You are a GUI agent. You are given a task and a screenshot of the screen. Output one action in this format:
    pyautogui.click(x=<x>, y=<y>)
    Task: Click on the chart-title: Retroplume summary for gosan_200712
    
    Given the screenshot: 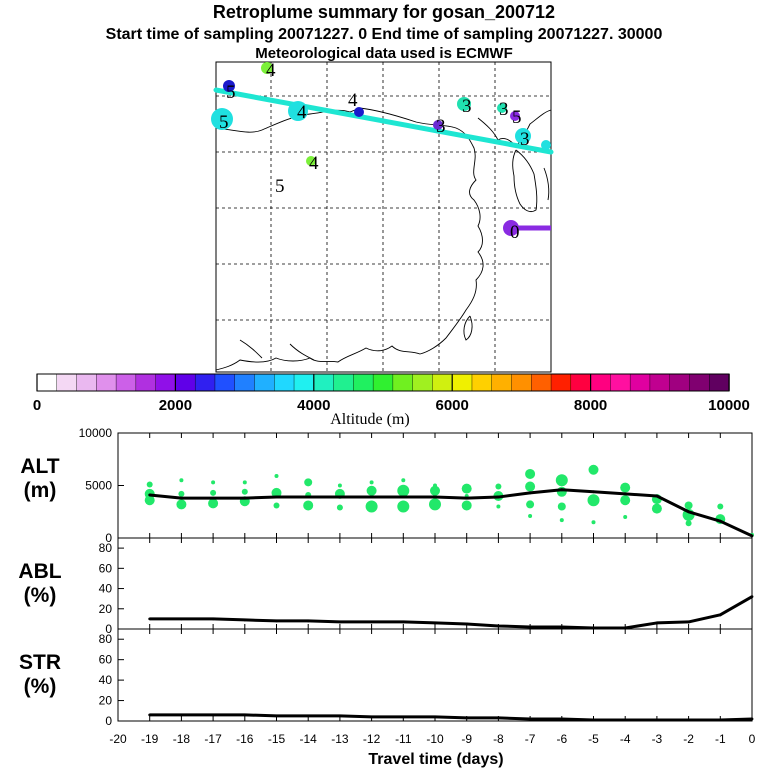 What is the action you would take?
    pyautogui.click(x=384, y=12)
    